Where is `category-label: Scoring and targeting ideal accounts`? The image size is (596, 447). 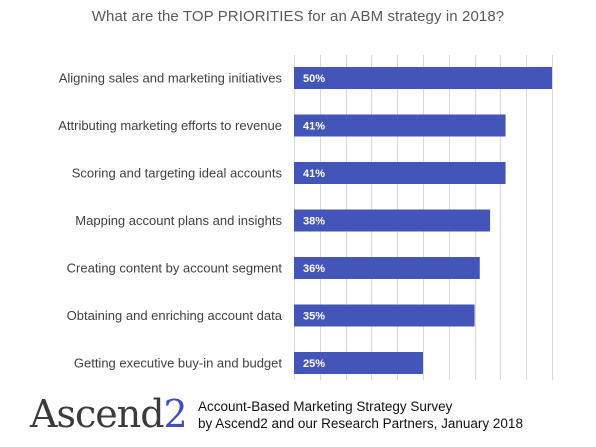
category-label: Scoring and targeting ideal accounts is located at coordinates (177, 173).